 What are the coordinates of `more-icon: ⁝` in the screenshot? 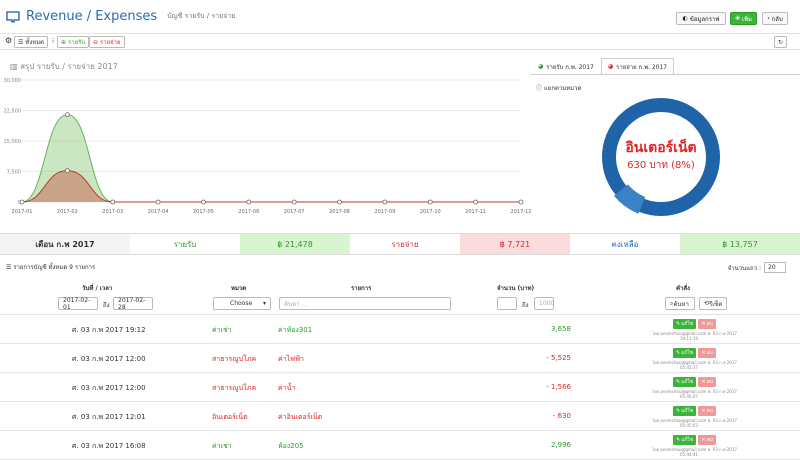 It's located at (53, 41).